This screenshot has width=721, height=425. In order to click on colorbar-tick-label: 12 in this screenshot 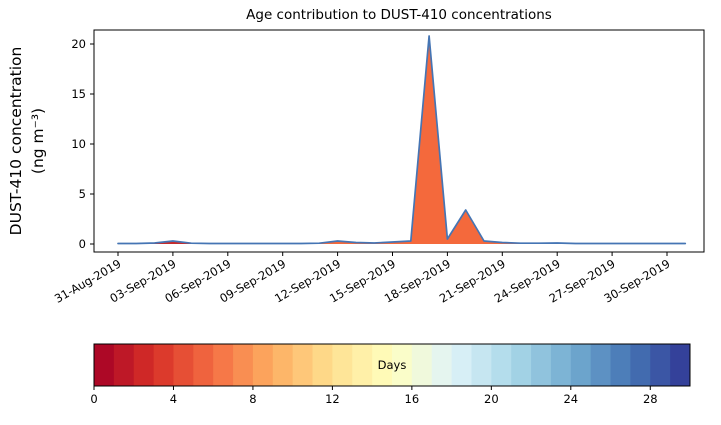, I will do `click(332, 399)`.